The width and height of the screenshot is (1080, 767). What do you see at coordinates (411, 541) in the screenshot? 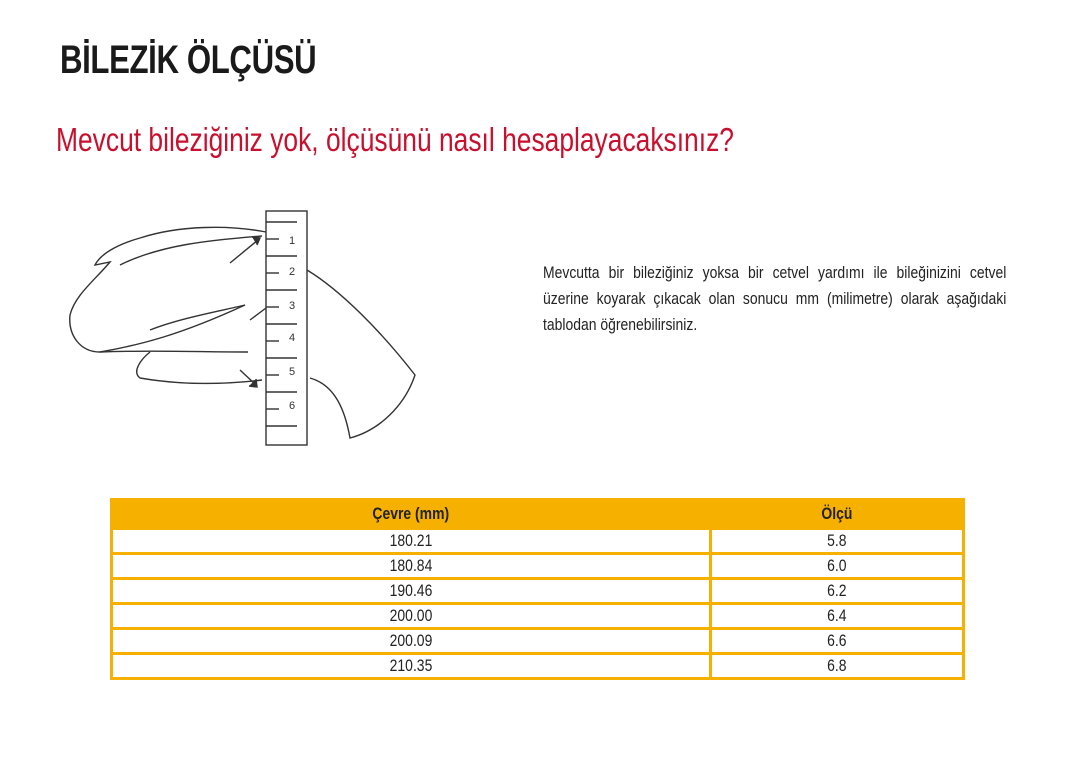
I see `circumference-cell: 180.21` at bounding box center [411, 541].